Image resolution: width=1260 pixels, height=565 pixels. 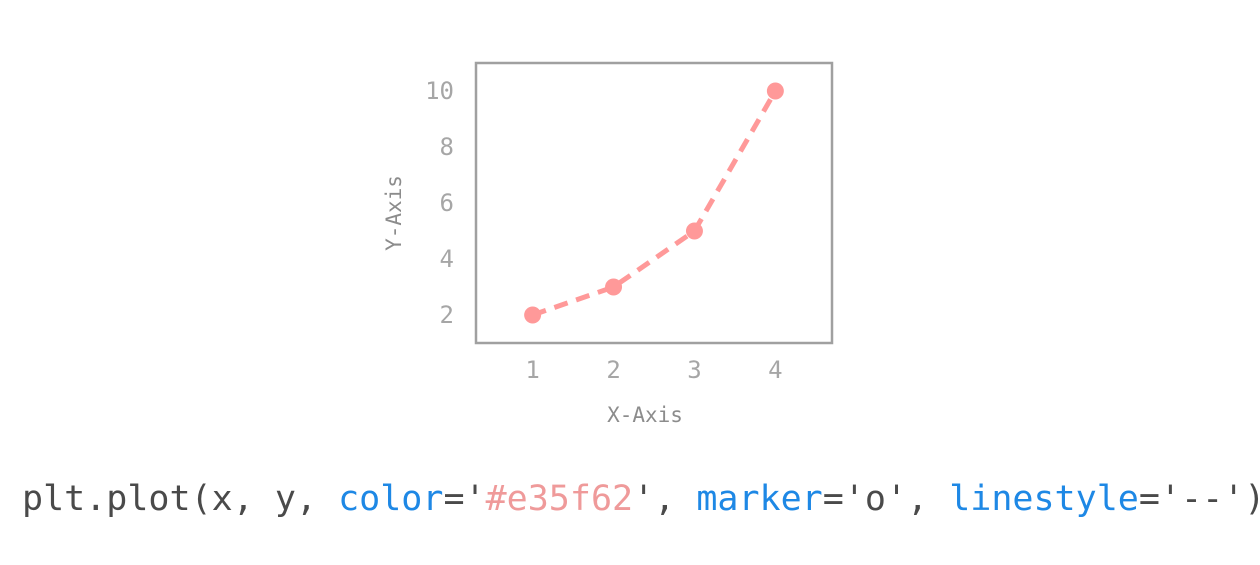 What do you see at coordinates (394, 213) in the screenshot?
I see `y-axis-label: Y-Axis` at bounding box center [394, 213].